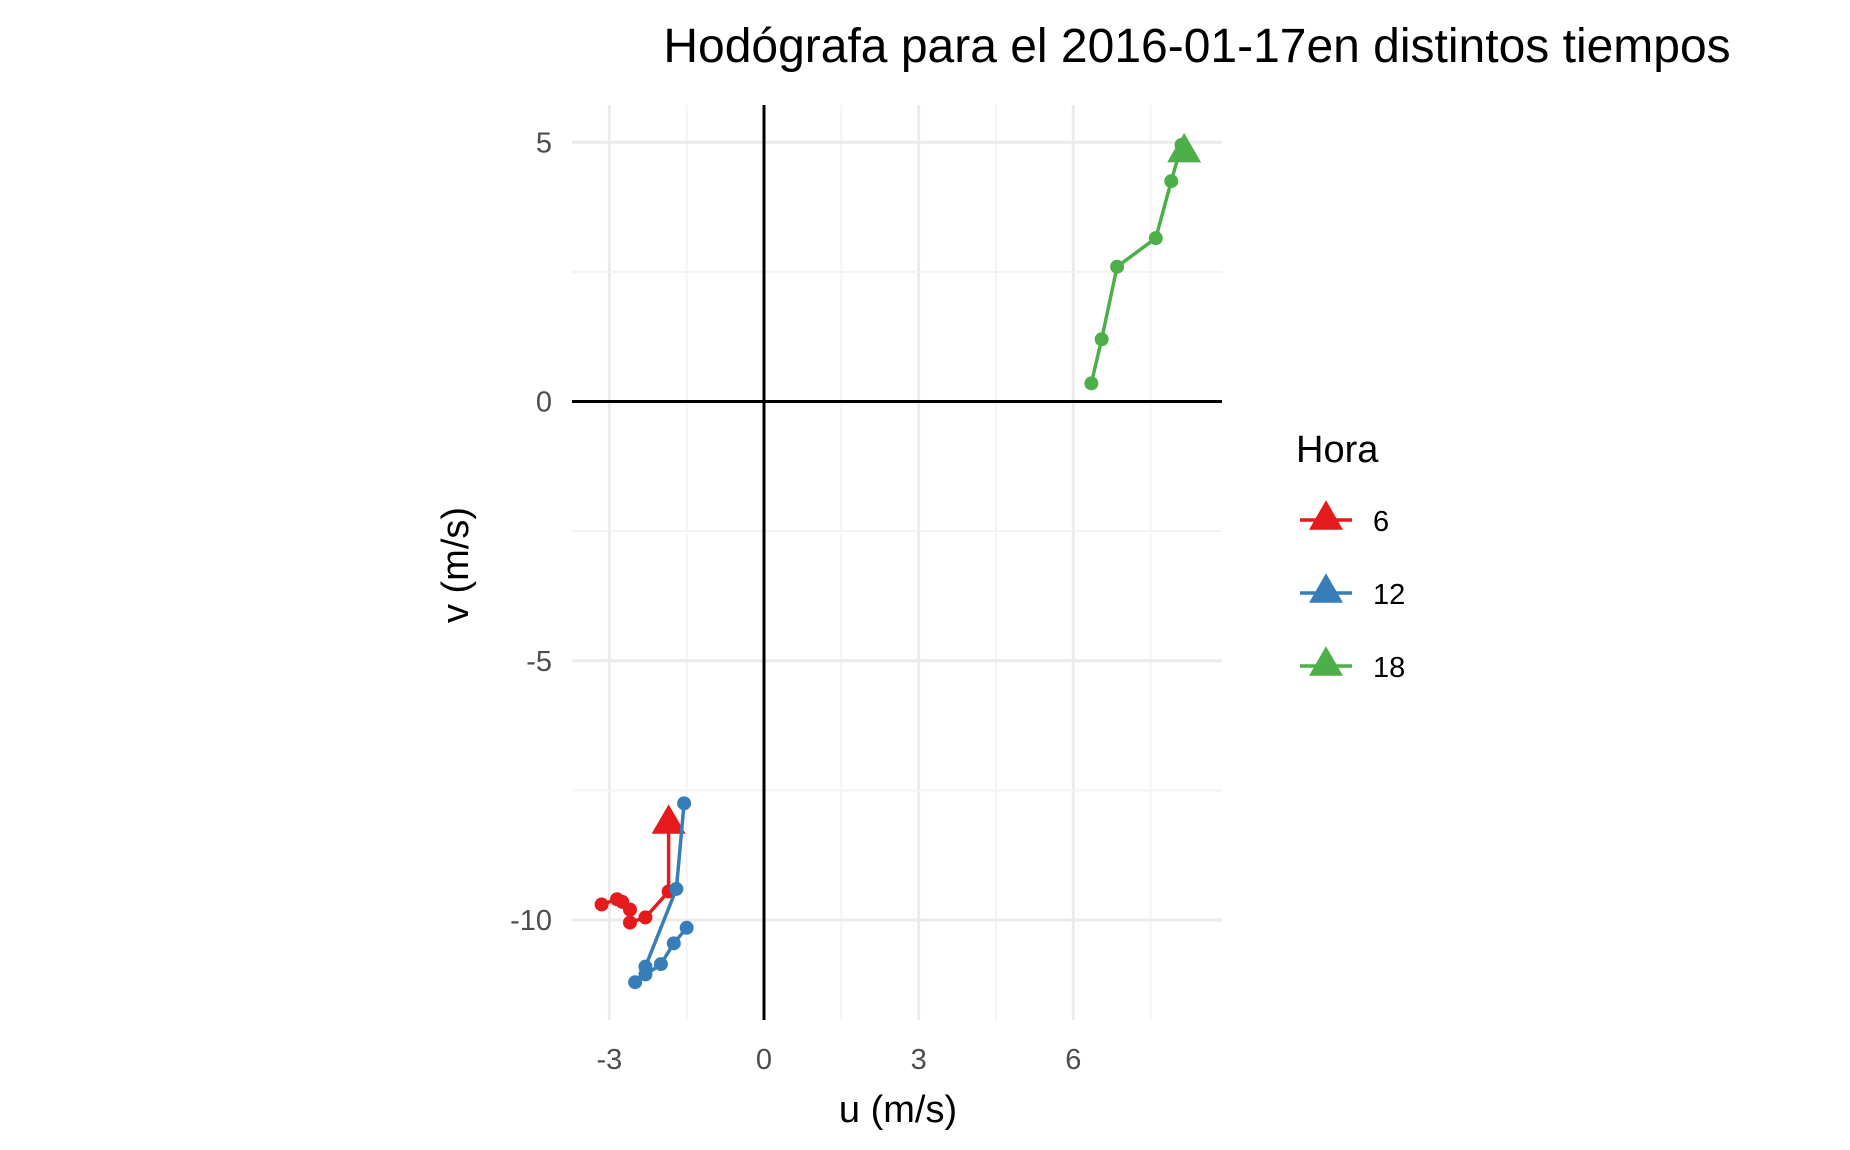 This screenshot has width=1850, height=1150. I want to click on legend-item-12: 12, so click(1352, 592).